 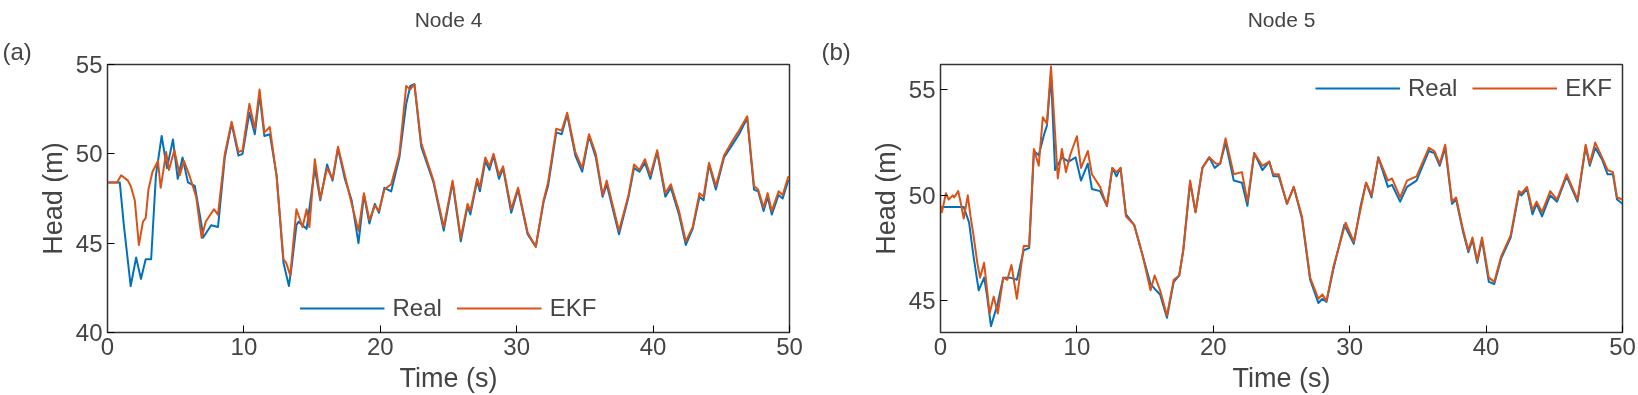 I want to click on text: (a), so click(x=17, y=51).